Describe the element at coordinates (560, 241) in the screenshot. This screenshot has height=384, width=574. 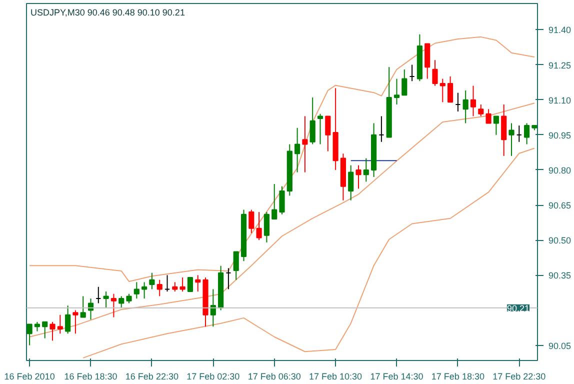
I see `y-tick-label: 90.50` at that location.